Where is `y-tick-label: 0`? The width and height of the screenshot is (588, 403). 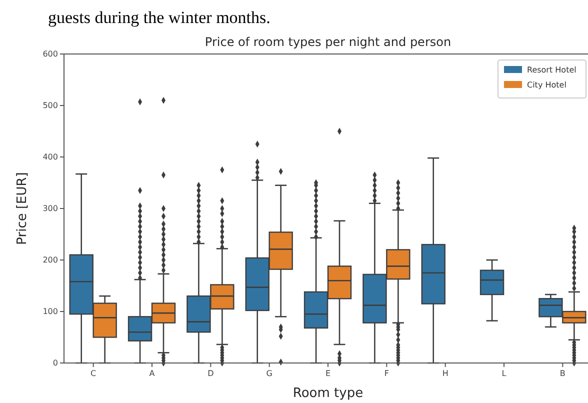 y-tick-label: 0 is located at coordinates (55, 363).